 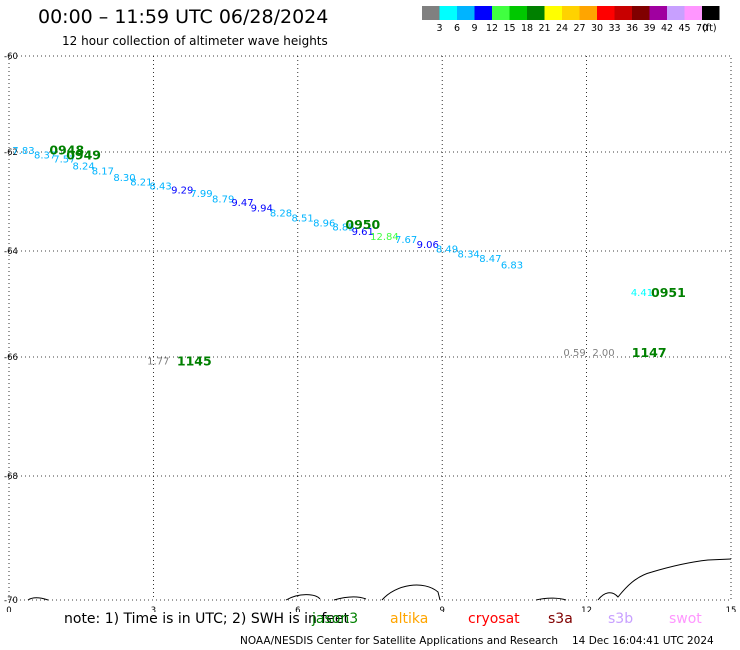 What do you see at coordinates (614, 28) in the screenshot?
I see `legend-label: 33` at bounding box center [614, 28].